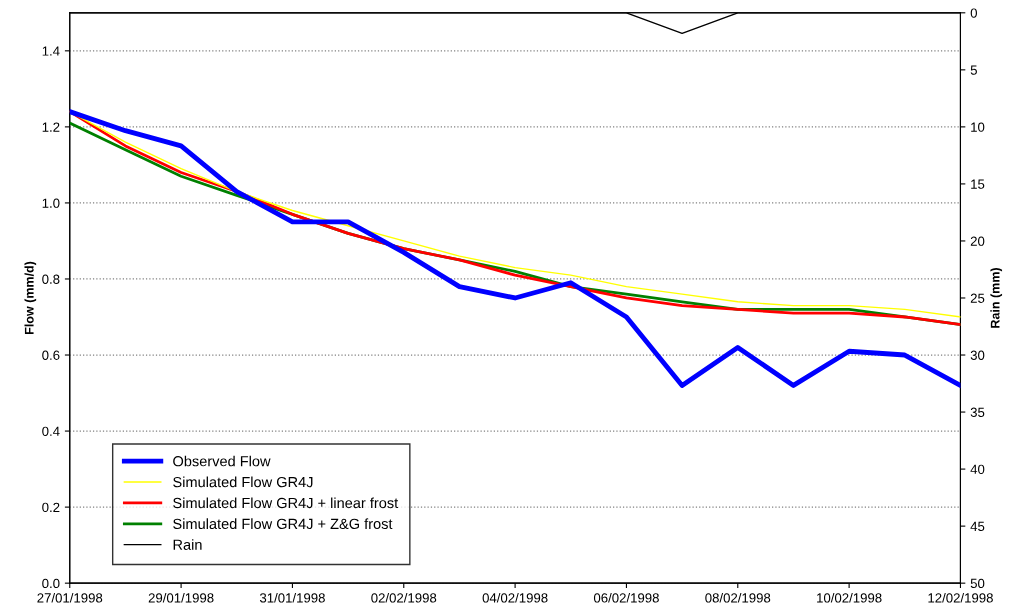  What do you see at coordinates (978, 184) in the screenshot?
I see `y2-tick-label: 15` at bounding box center [978, 184].